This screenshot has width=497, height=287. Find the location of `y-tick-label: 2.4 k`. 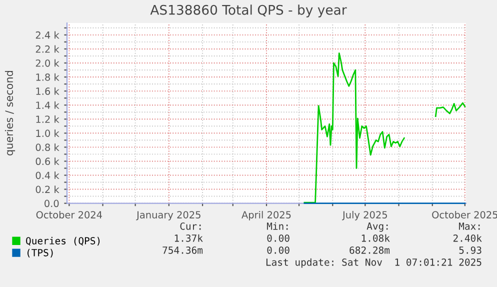

y-tick-label: 2.4 k is located at coordinates (48, 35).